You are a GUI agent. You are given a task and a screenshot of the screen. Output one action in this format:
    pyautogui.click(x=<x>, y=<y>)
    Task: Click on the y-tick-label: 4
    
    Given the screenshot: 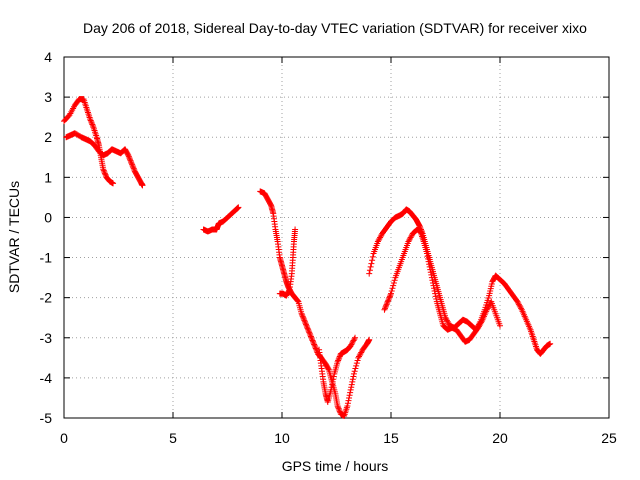 What is the action you would take?
    pyautogui.click(x=48, y=57)
    